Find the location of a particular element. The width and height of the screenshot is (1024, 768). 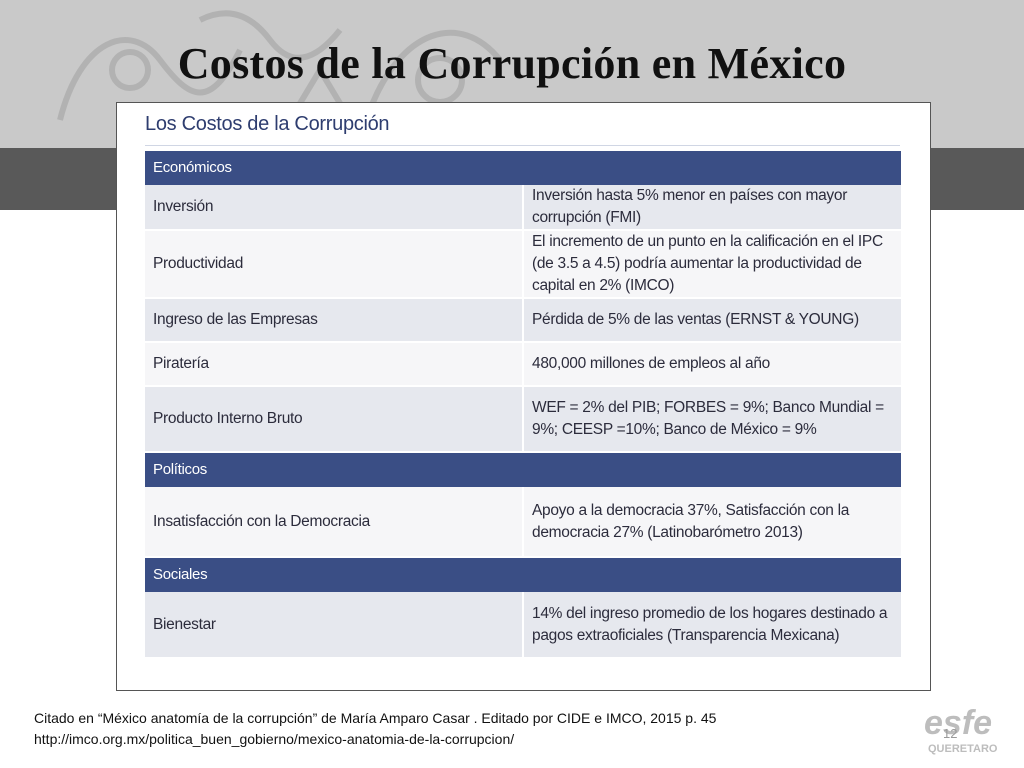

section-header-economicos: Económicos is located at coordinates (523, 168).